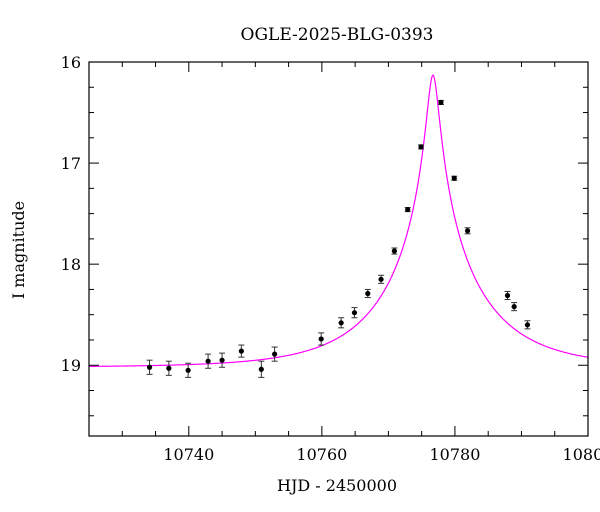  What do you see at coordinates (337, 35) in the screenshot?
I see `chart-title: OGLE-2025-BLG-0393` at bounding box center [337, 35].